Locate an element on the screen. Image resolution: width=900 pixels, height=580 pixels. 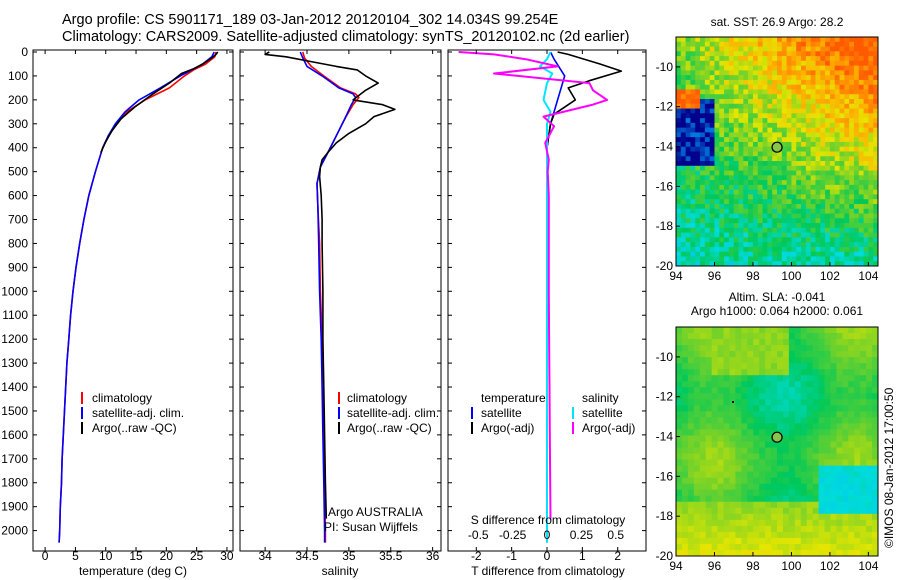
legend-satellite-label: satellite-adj. clim. is located at coordinates (138, 413).